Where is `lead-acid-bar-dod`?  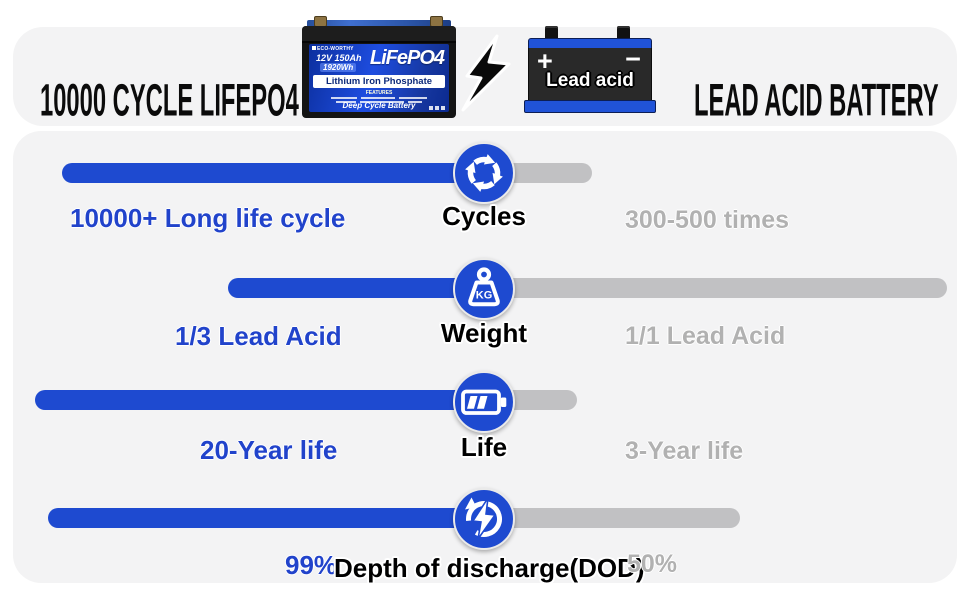
lead-acid-bar-dod is located at coordinates (612, 518).